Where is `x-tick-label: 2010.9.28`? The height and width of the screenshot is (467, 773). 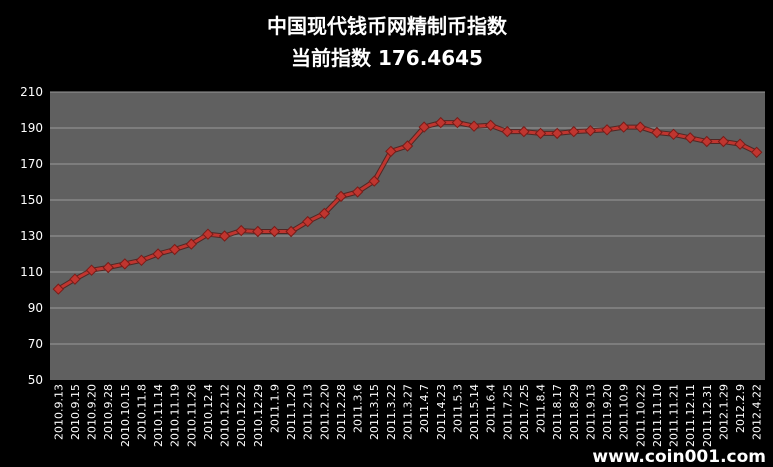 x-tick-label: 2010.9.28 is located at coordinates (108, 412).